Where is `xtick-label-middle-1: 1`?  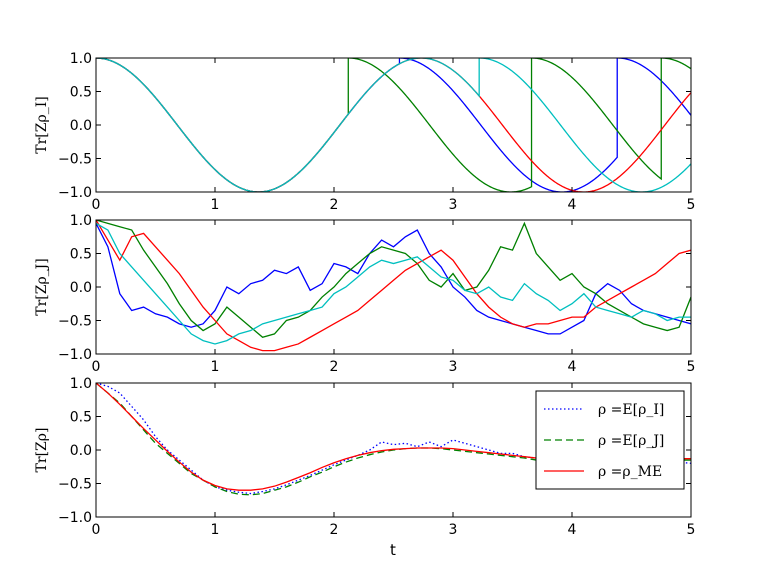
xtick-label-middle-1: 1 is located at coordinates (215, 367).